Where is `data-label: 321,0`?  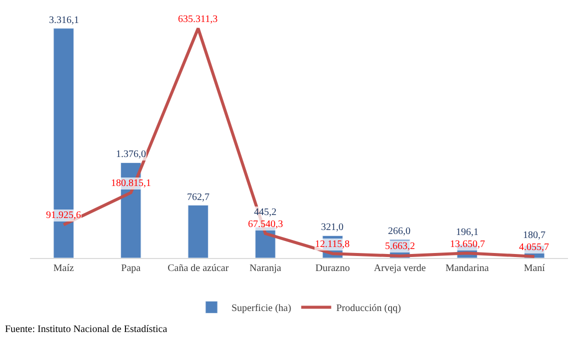
data-label: 321,0 is located at coordinates (332, 227).